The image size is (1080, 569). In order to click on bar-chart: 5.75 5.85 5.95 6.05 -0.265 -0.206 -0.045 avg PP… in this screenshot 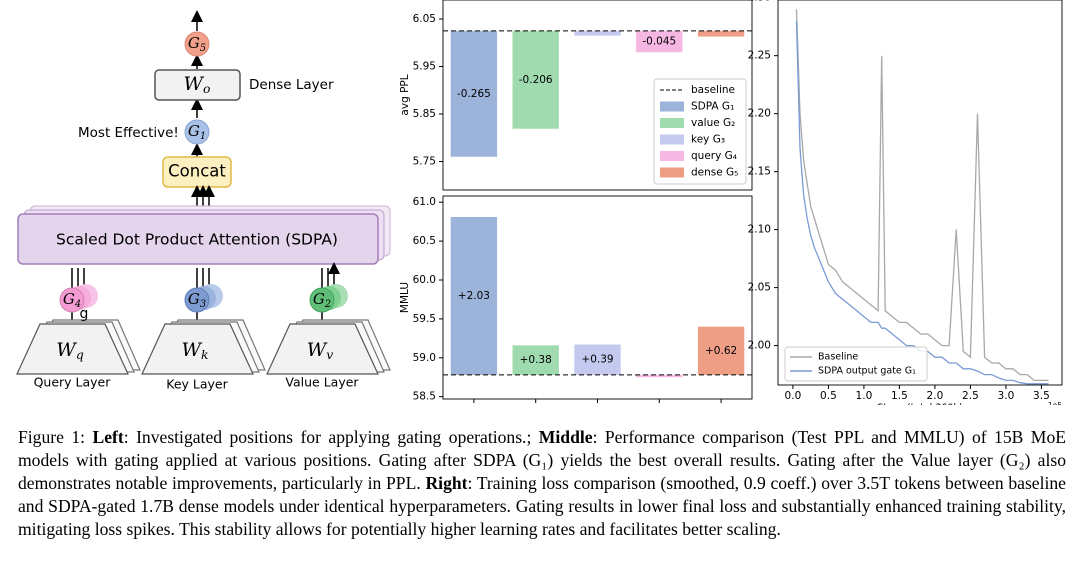, I will do `click(576, 95)`.